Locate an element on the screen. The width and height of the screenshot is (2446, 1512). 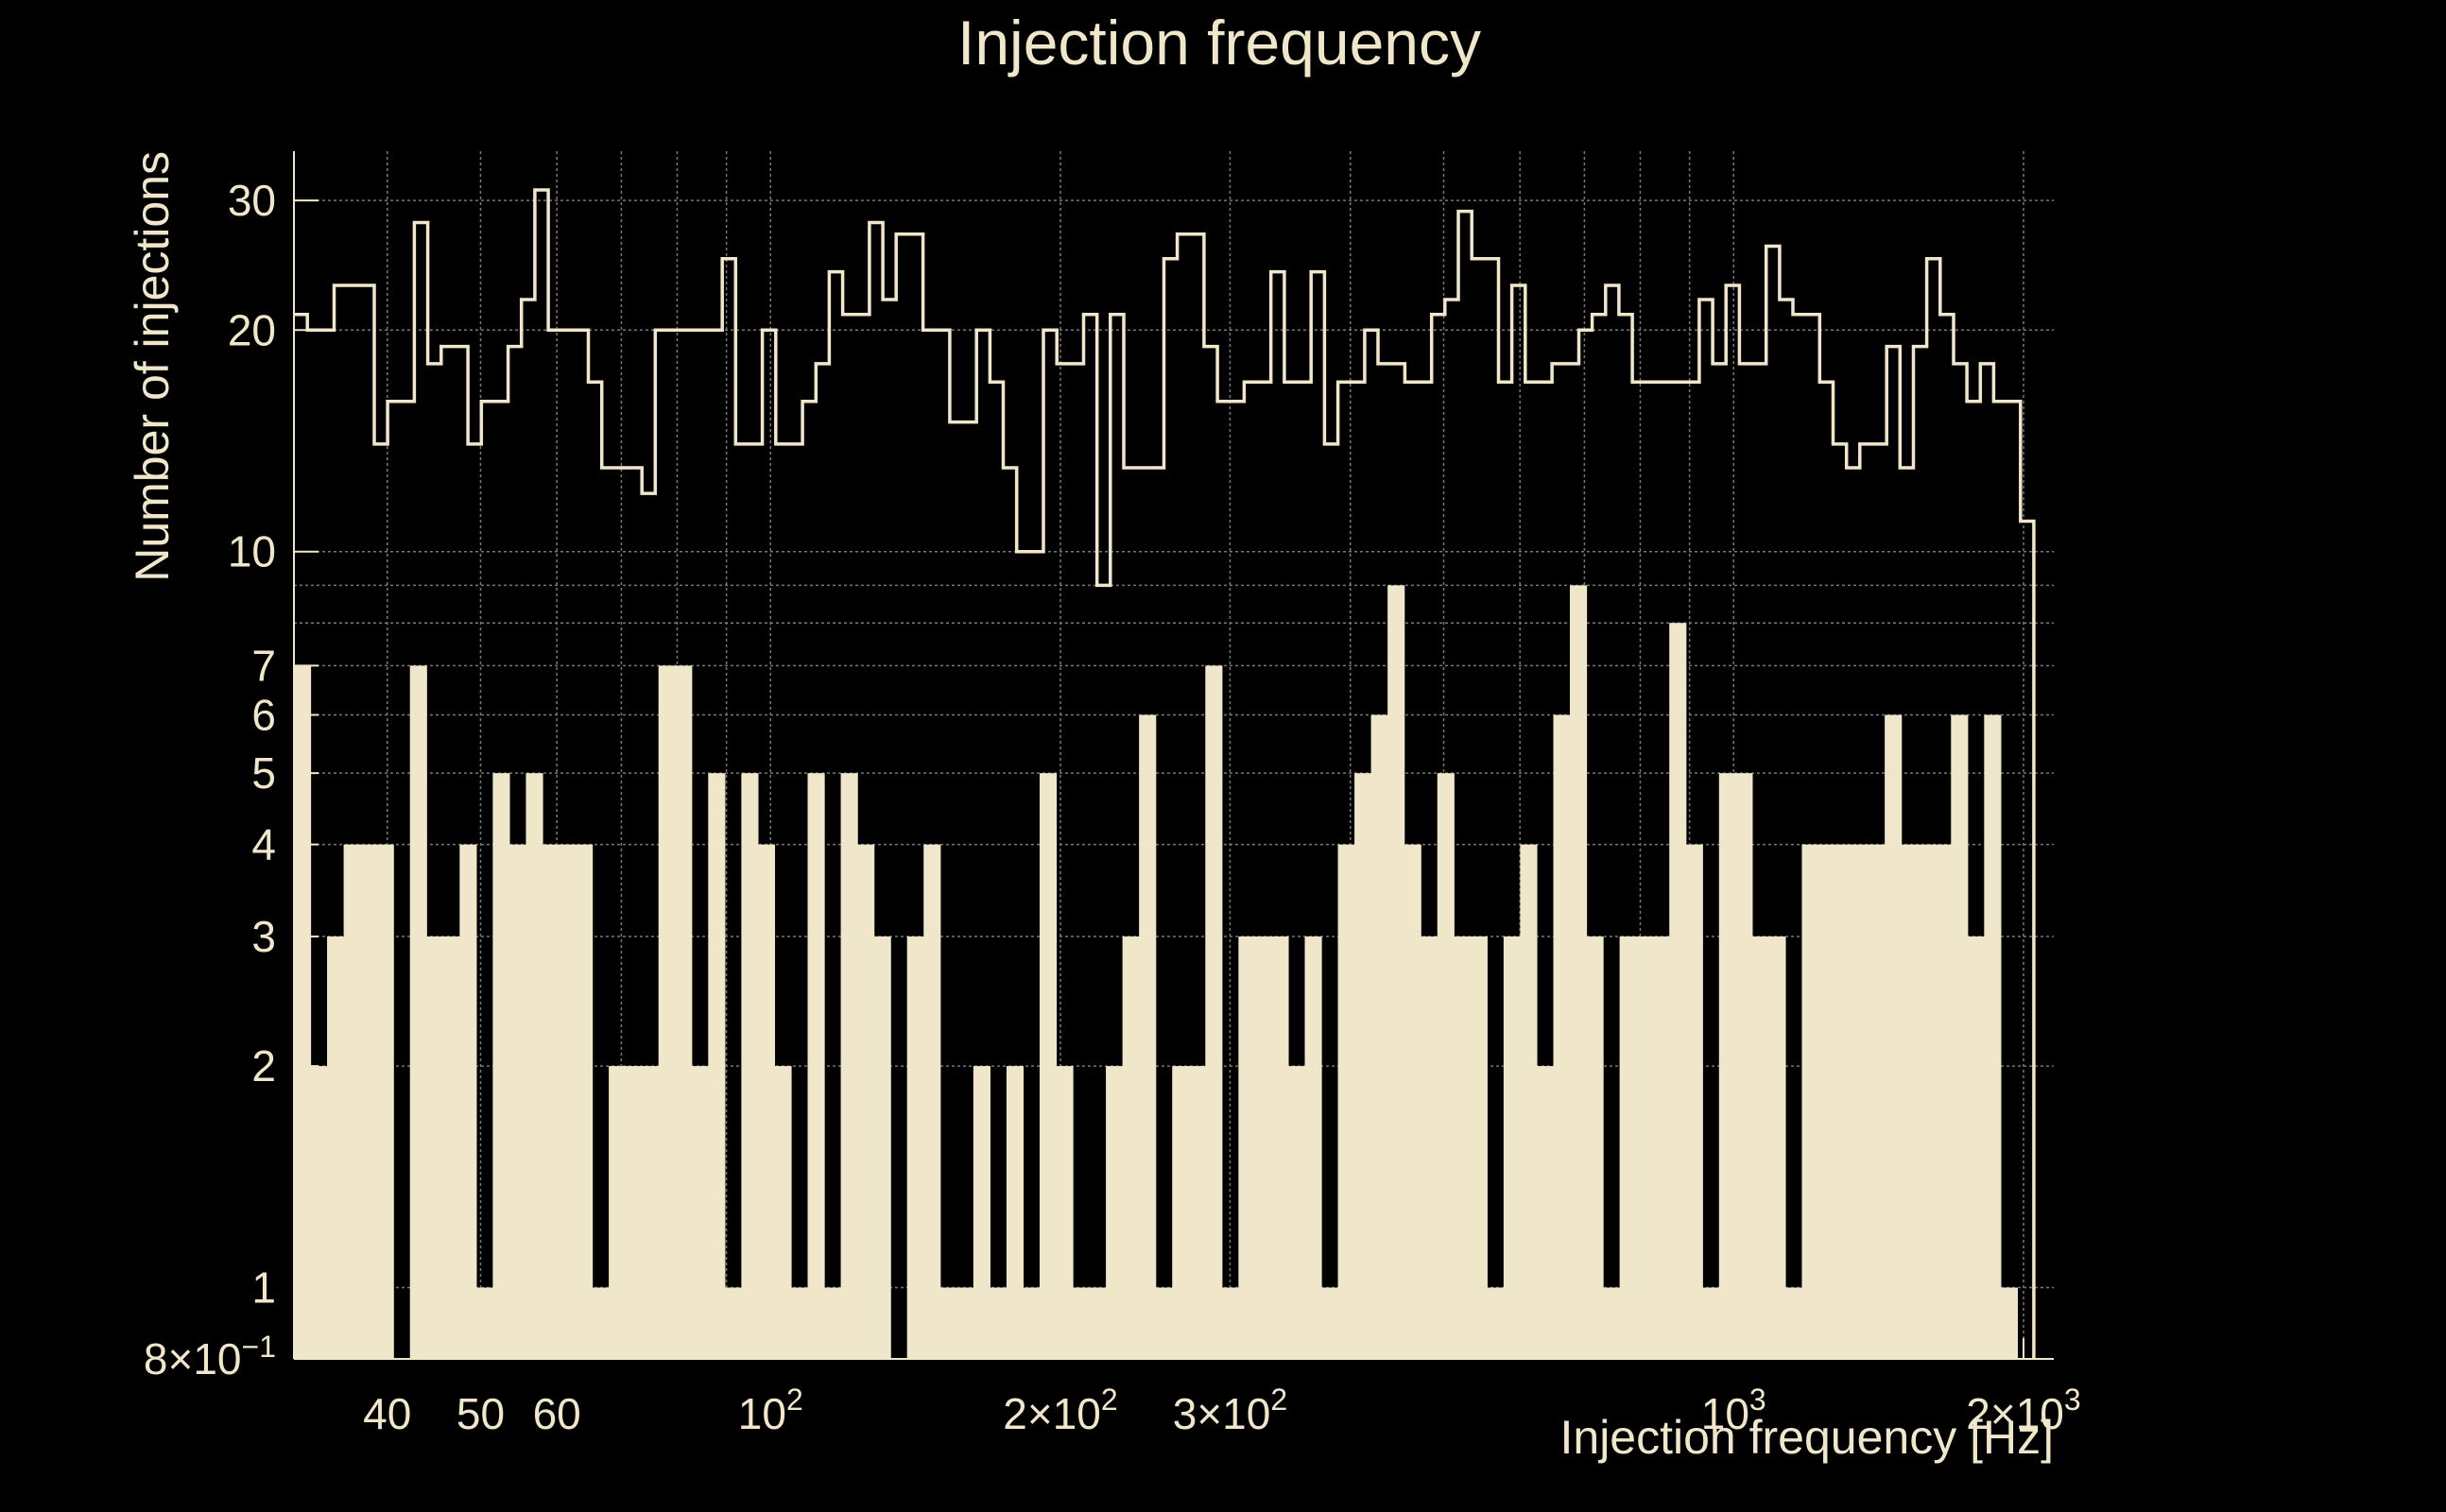
y-tick-label: 3 is located at coordinates (263, 936).